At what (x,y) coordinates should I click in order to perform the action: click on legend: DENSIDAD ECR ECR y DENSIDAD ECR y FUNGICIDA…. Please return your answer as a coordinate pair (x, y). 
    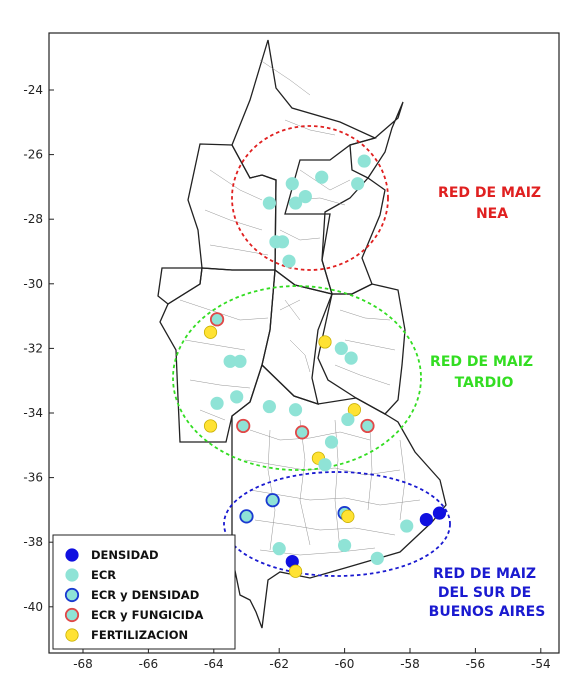
    Looking at the image, I should click on (144, 592).